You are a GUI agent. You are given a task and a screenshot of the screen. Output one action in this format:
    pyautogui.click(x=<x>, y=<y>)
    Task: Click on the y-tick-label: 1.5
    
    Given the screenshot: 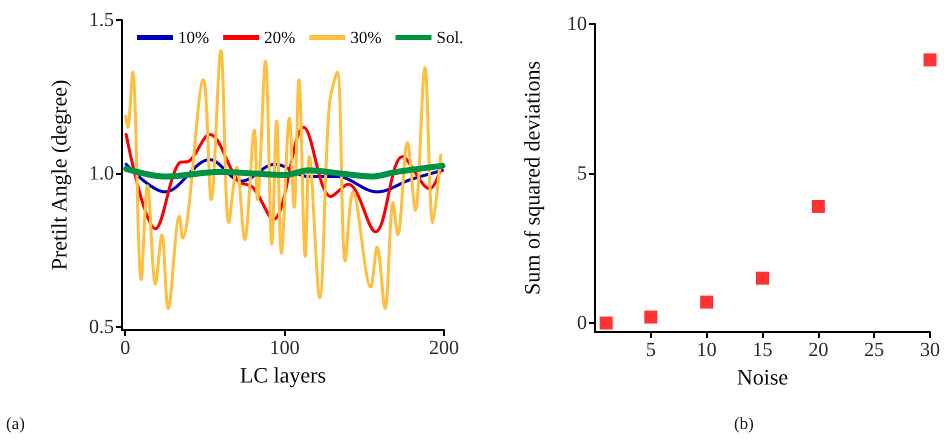 What is the action you would take?
    pyautogui.click(x=101, y=20)
    